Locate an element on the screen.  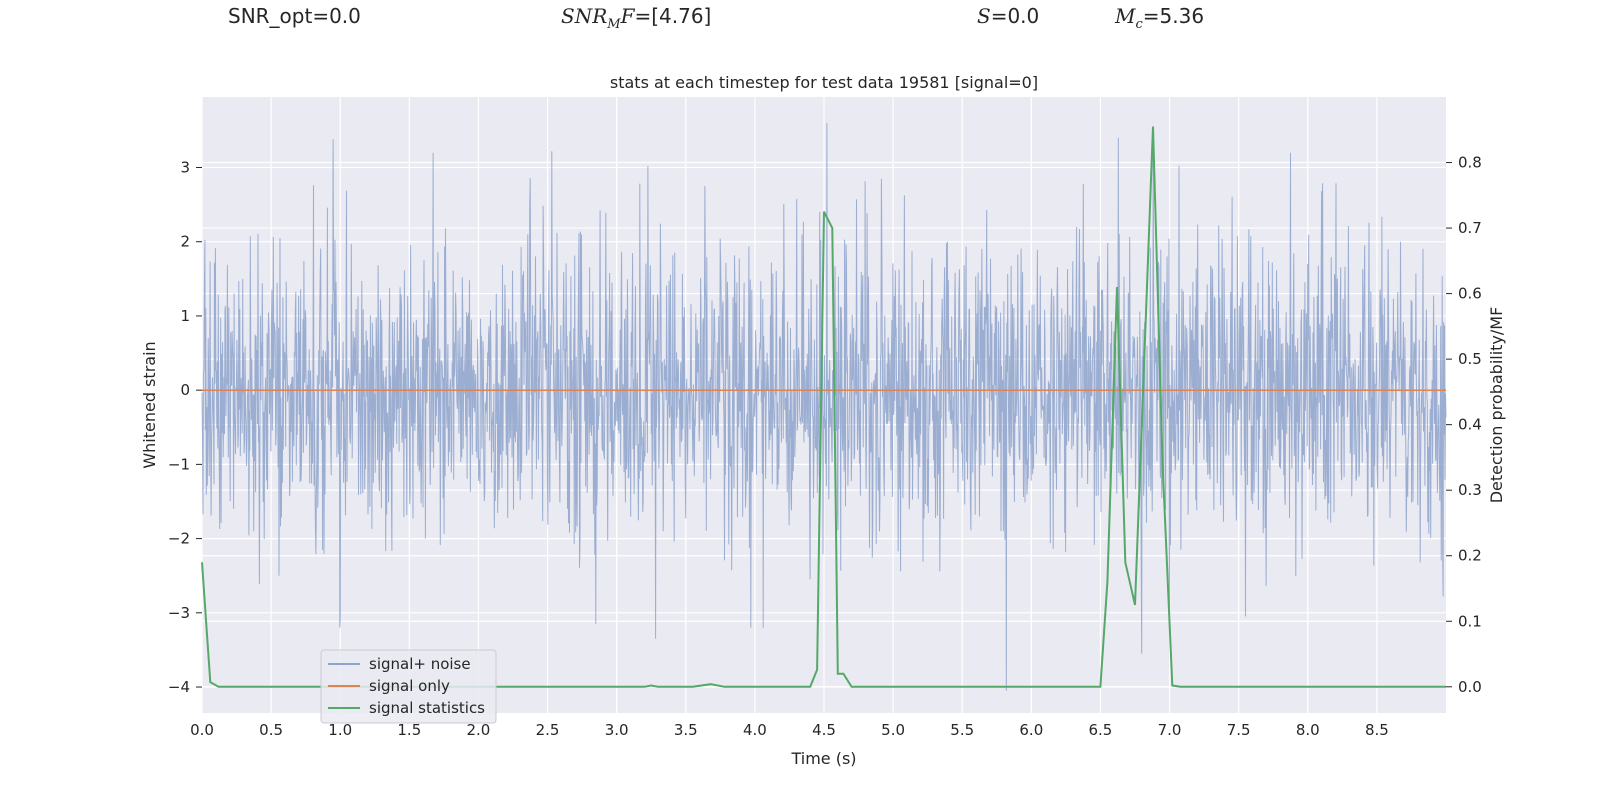
right-y-tick-label: 0.0 is located at coordinates (1470, 687).